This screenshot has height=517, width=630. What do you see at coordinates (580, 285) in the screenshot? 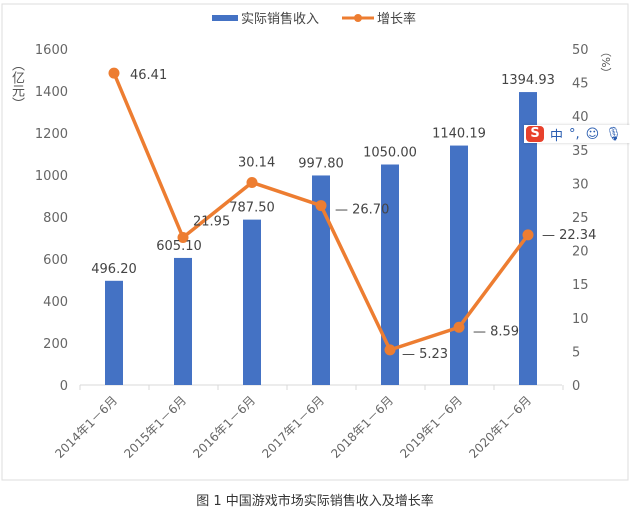
I see `y-right-tick-label: 15` at bounding box center [580, 285].